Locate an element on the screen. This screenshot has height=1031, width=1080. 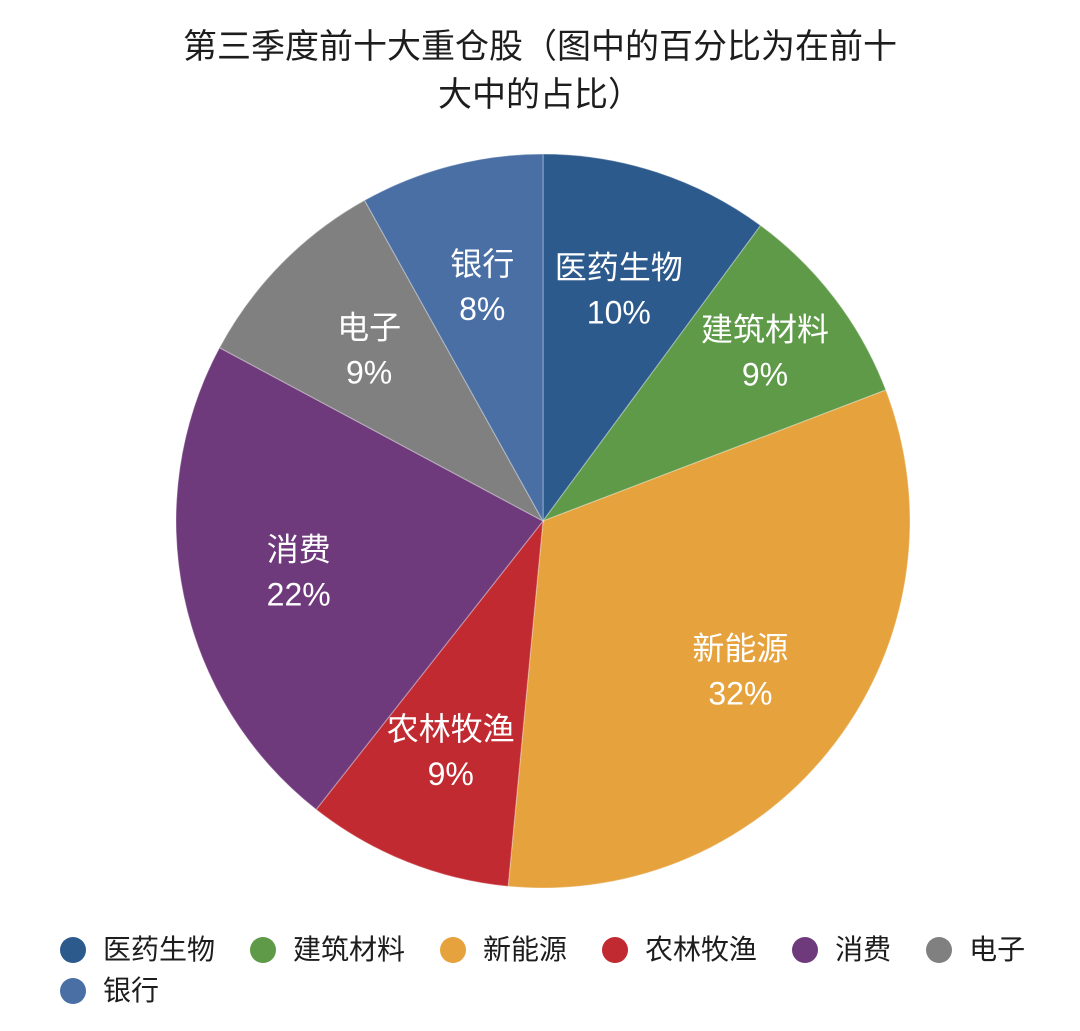
legend-label: 电子 is located at coordinates (997, 949).